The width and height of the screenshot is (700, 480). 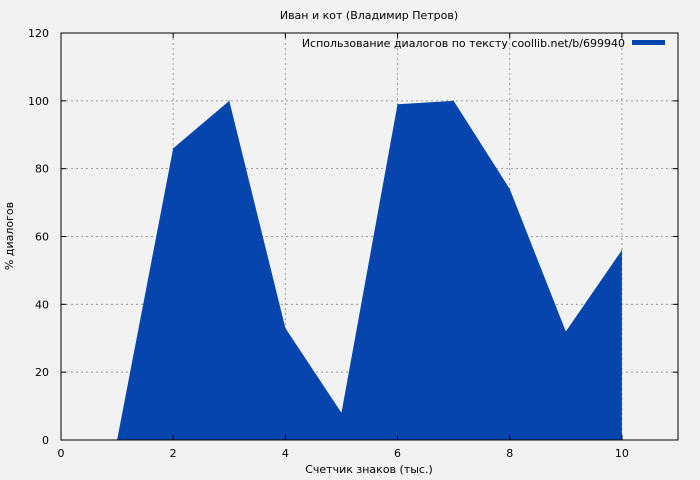 What do you see at coordinates (45, 440) in the screenshot?
I see `y-tick-label: 0` at bounding box center [45, 440].